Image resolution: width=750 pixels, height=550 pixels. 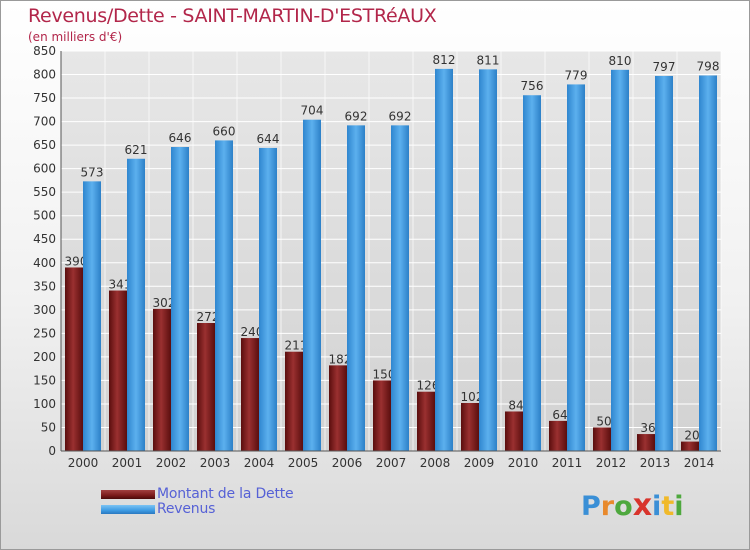 I want to click on data-label-revenue: 811, so click(x=488, y=60).